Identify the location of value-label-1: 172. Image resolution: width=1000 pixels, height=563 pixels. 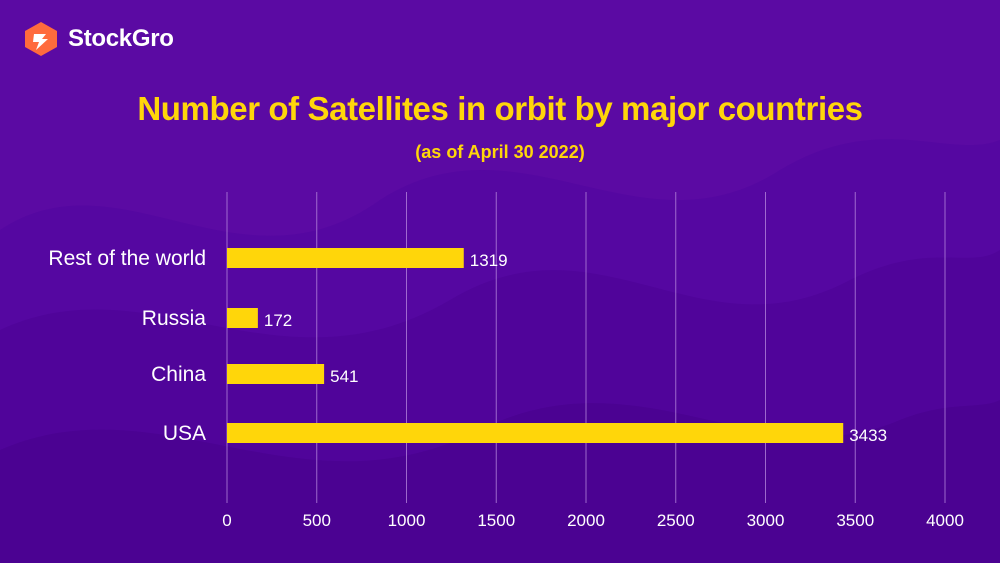
(278, 320).